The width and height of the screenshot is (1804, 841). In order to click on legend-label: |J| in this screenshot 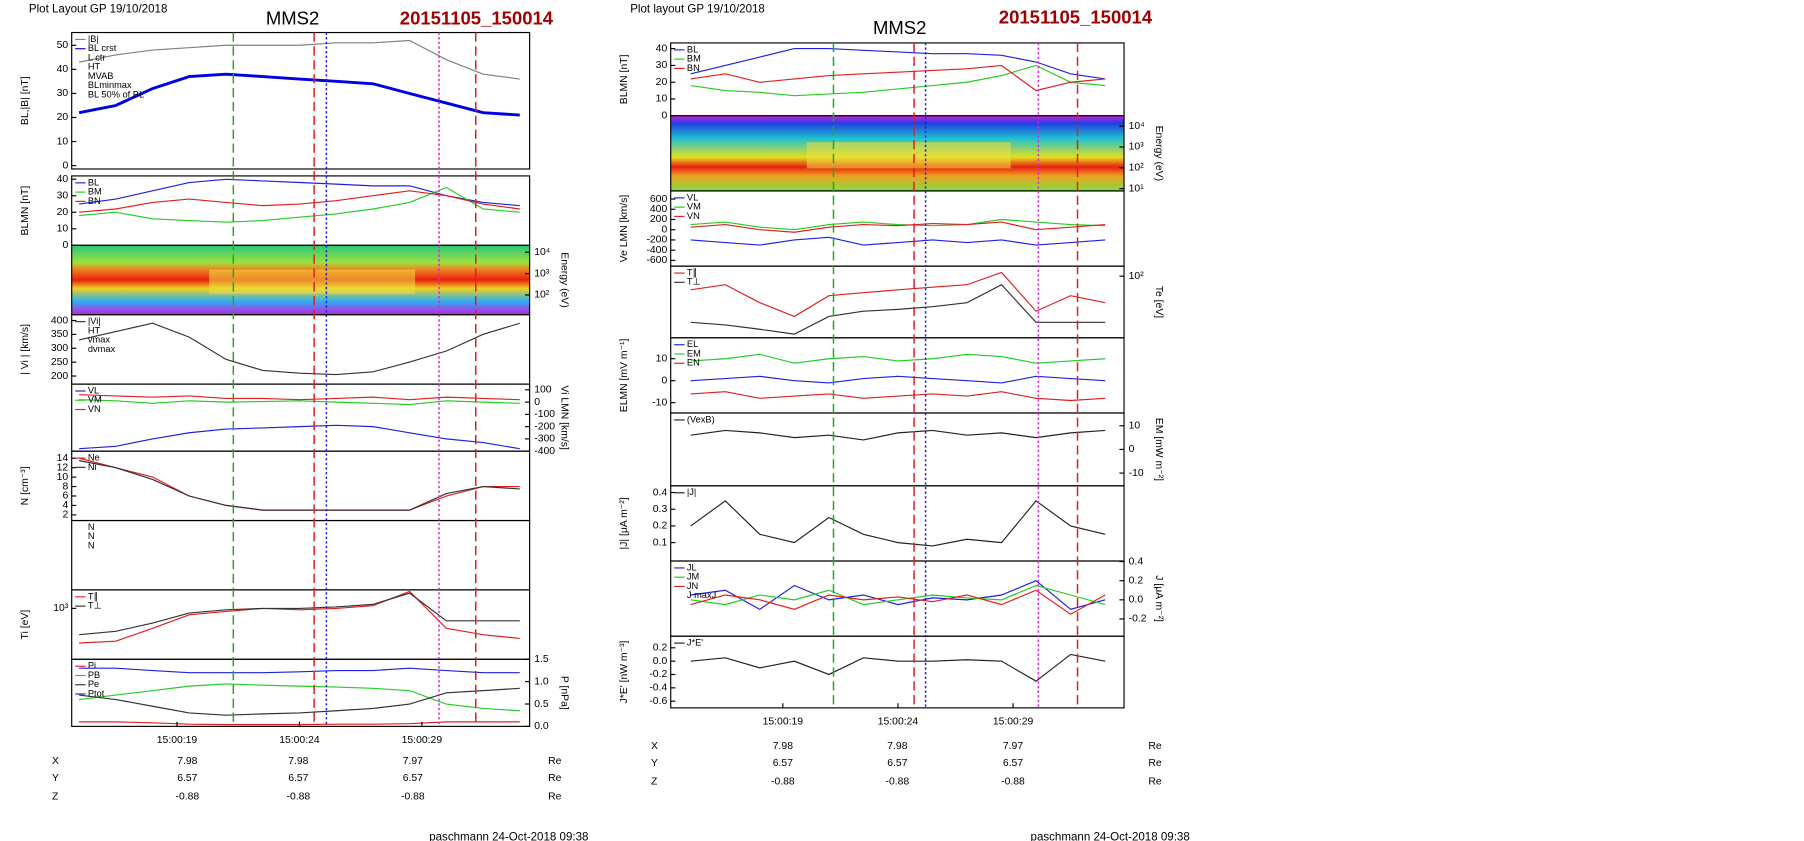, I will do `click(691, 492)`.